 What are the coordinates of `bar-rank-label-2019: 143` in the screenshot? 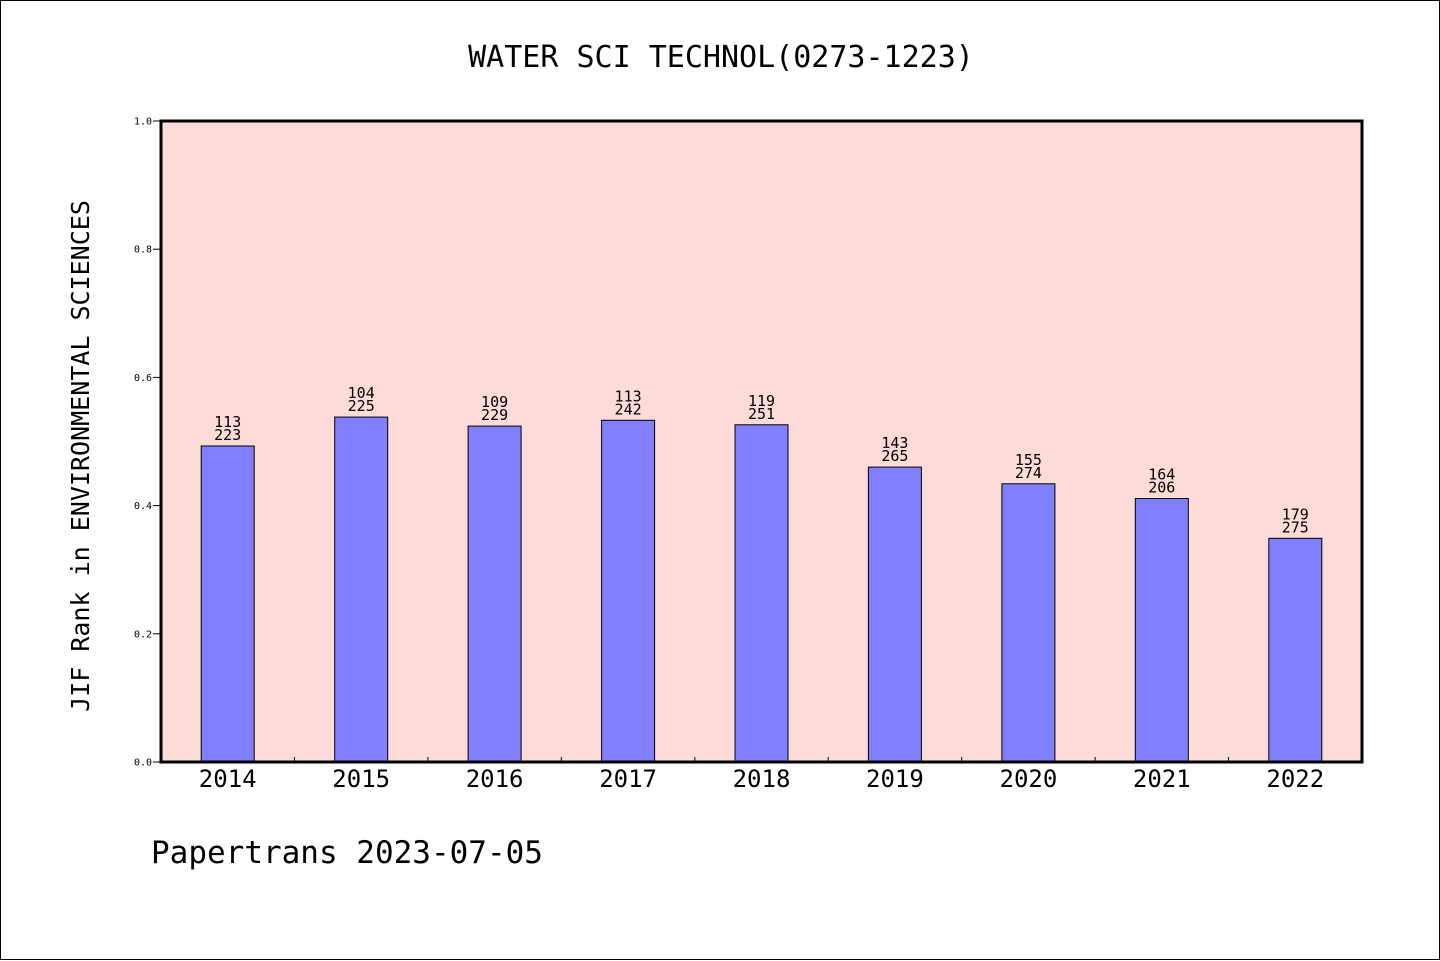 It's located at (894, 443).